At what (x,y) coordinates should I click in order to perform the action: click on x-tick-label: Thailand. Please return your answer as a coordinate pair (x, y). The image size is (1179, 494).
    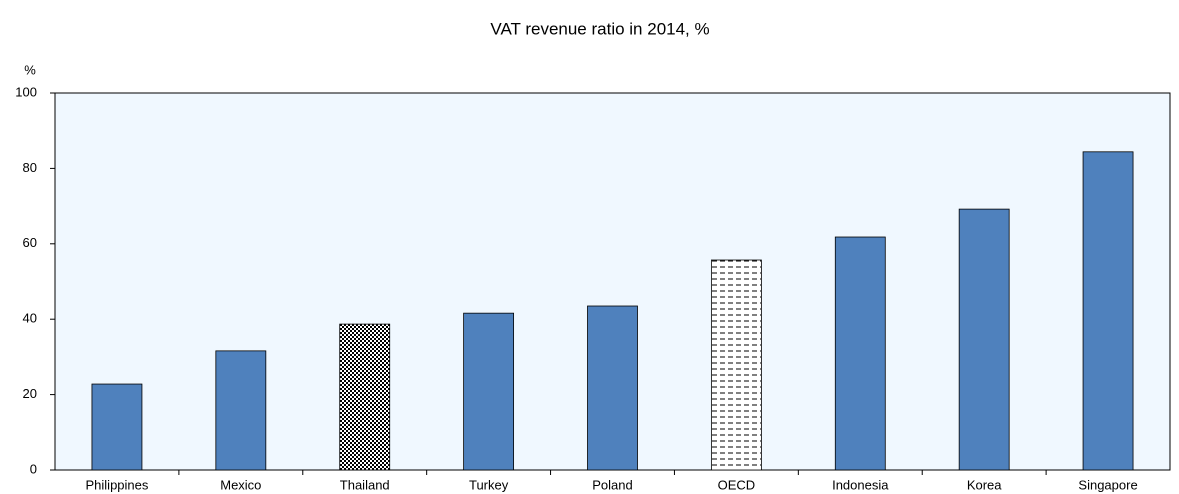
    Looking at the image, I should click on (365, 484).